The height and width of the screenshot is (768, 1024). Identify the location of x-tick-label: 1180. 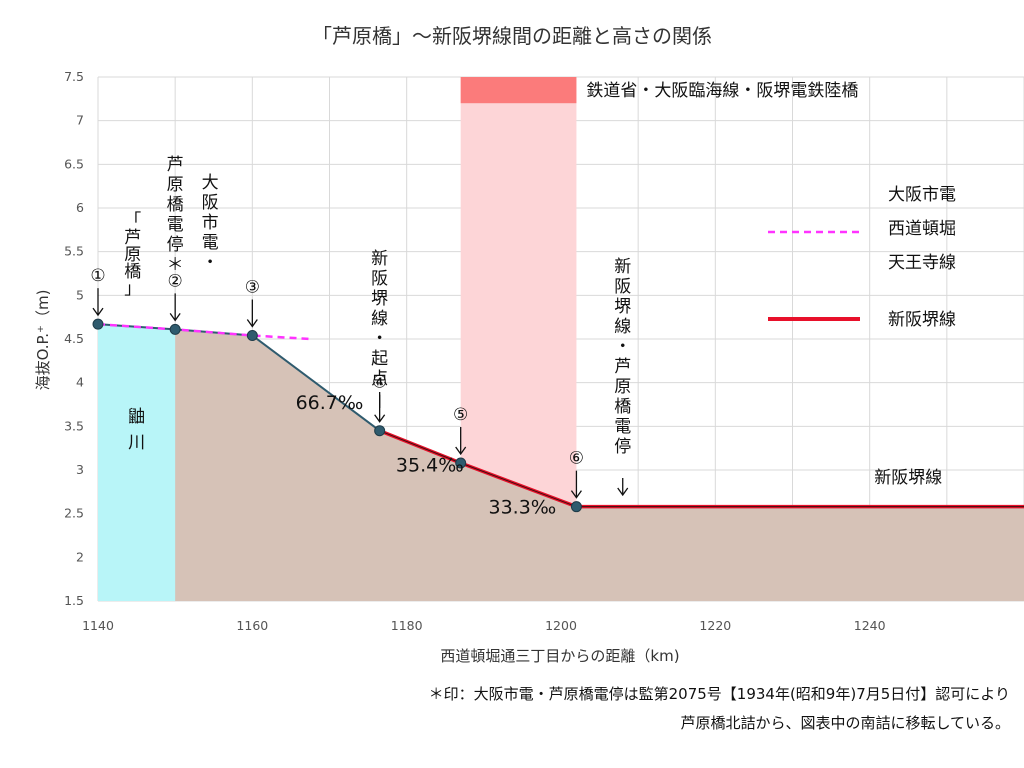
(407, 625).